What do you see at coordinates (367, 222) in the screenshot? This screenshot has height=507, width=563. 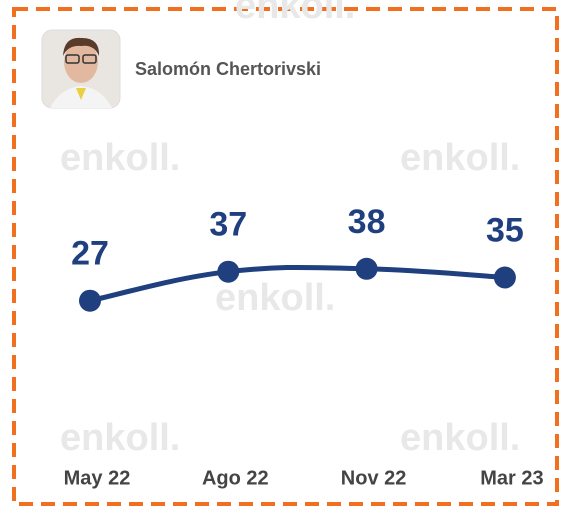 I see `value-label: 38` at bounding box center [367, 222].